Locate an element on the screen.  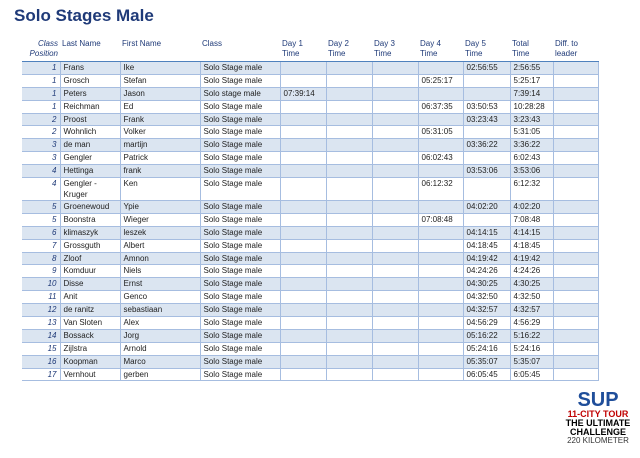
cell: 9 is located at coordinates (41, 271).